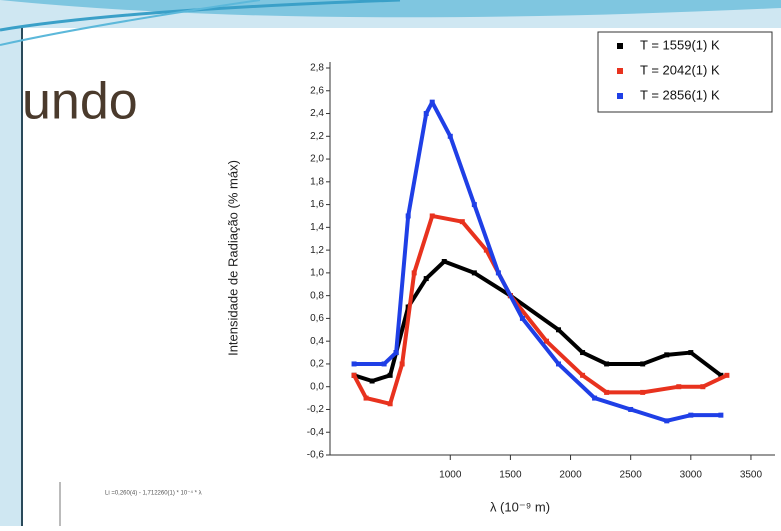 This screenshot has width=781, height=531. What do you see at coordinates (680, 94) in the screenshot?
I see `legend-label: T = 2856(1) K` at bounding box center [680, 94].